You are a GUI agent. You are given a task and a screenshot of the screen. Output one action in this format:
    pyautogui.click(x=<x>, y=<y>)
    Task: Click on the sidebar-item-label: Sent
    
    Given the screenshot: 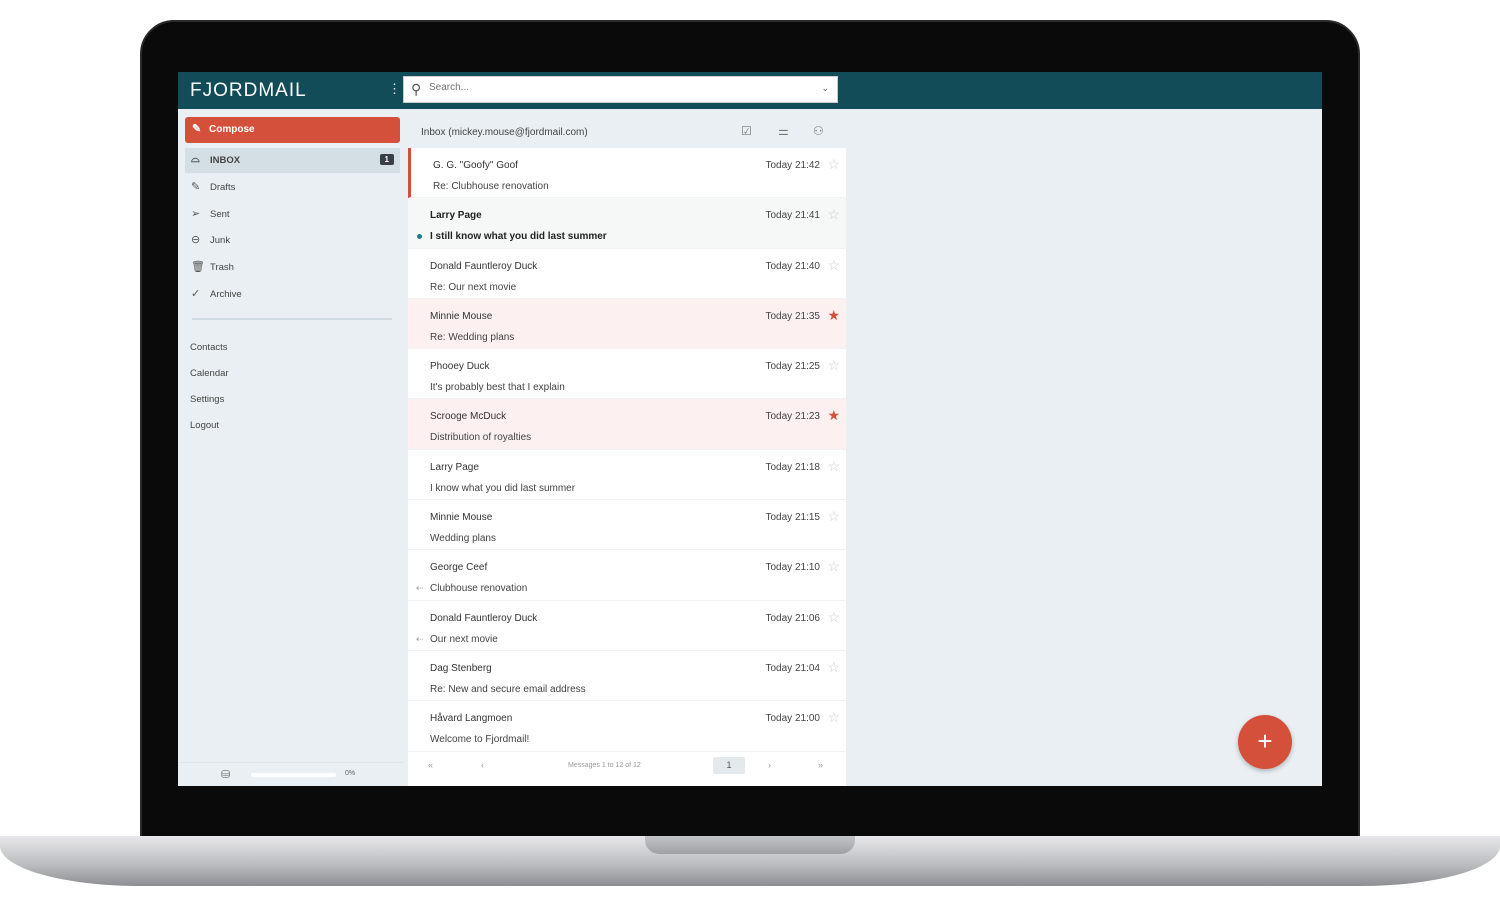 What is the action you would take?
    pyautogui.click(x=220, y=214)
    